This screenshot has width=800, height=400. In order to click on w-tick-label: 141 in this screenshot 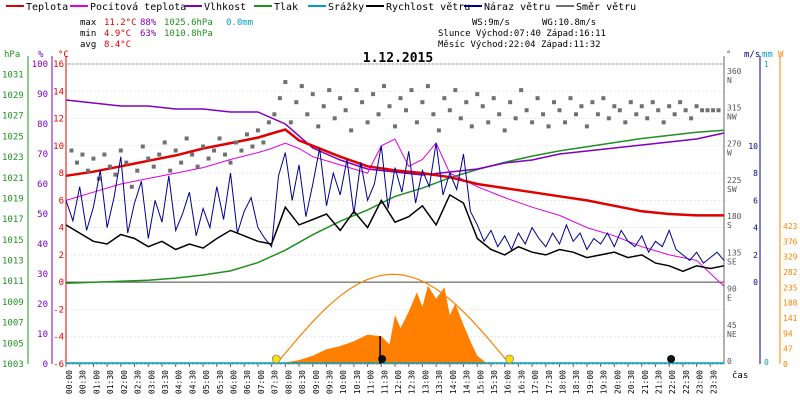, I will do `click(790, 318)`.